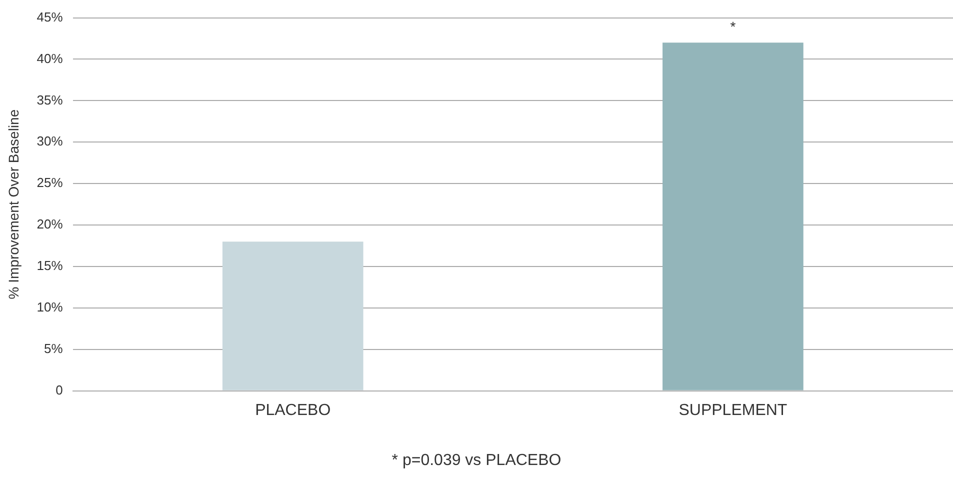  I want to click on x-tick-label: SUPPLEMENT, so click(733, 410).